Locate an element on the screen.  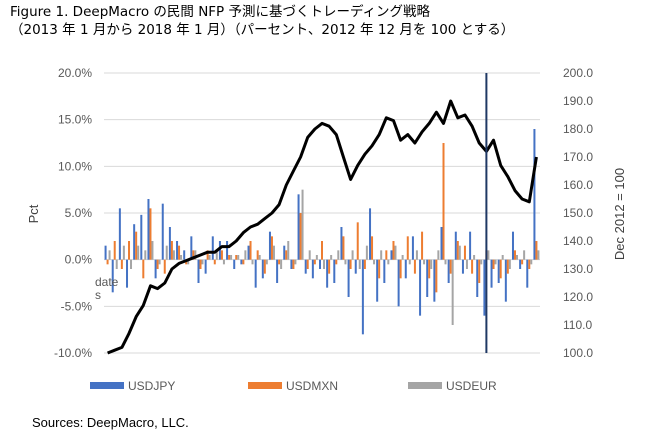
right-tick-label: 130.0 is located at coordinates (578, 269).